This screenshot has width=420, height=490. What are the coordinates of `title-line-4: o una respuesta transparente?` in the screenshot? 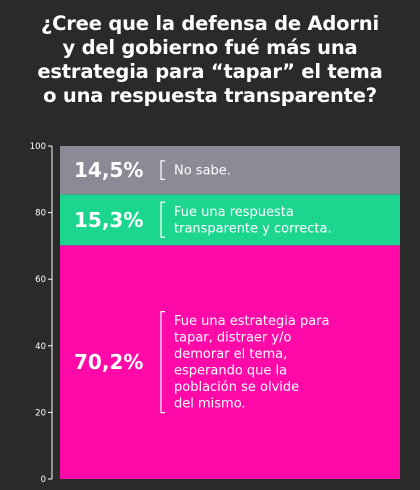 It's located at (210, 95).